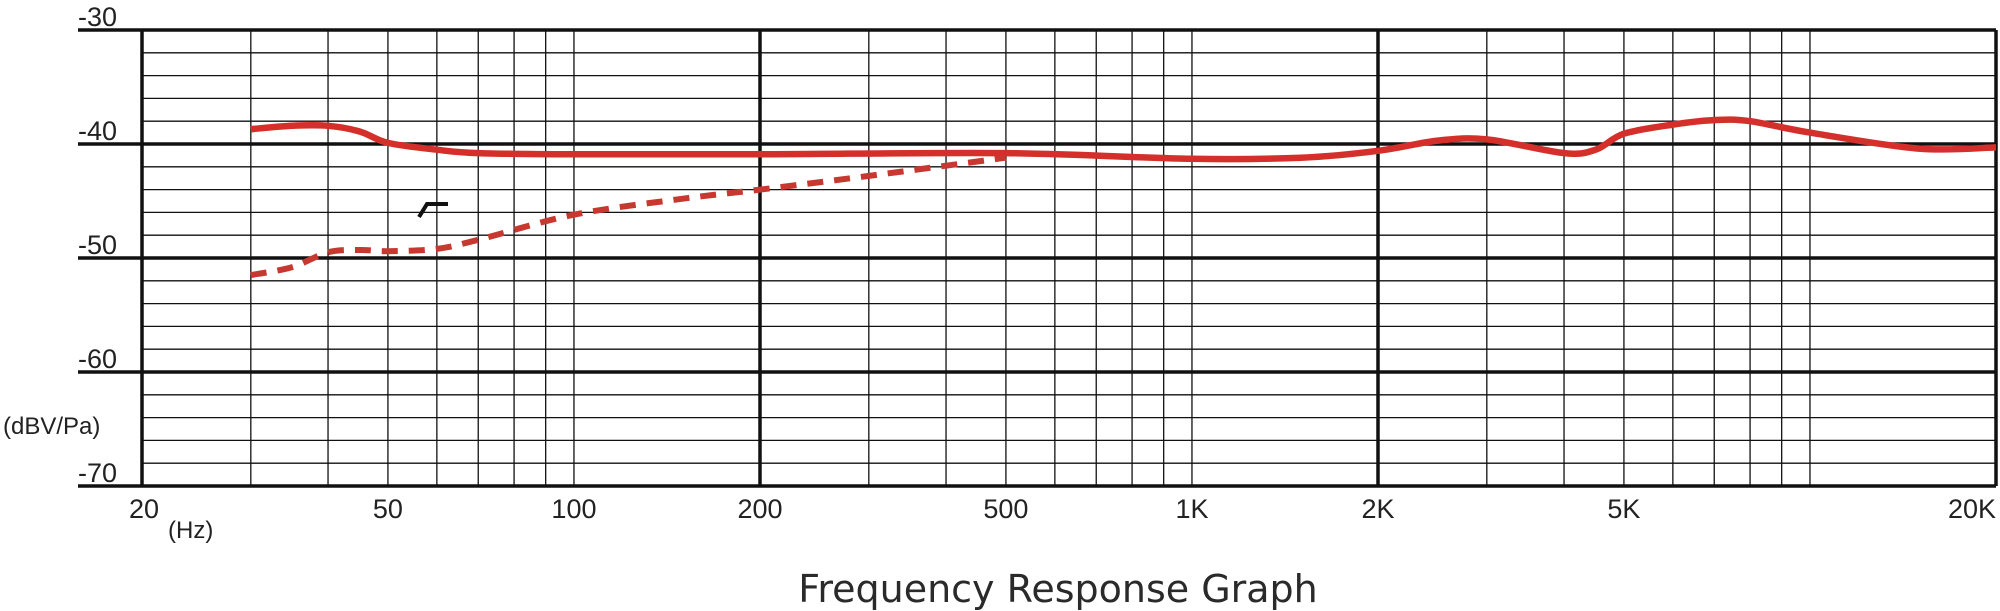 This screenshot has width=2000, height=611. What do you see at coordinates (388, 509) in the screenshot?
I see `x-tick-label: 50` at bounding box center [388, 509].